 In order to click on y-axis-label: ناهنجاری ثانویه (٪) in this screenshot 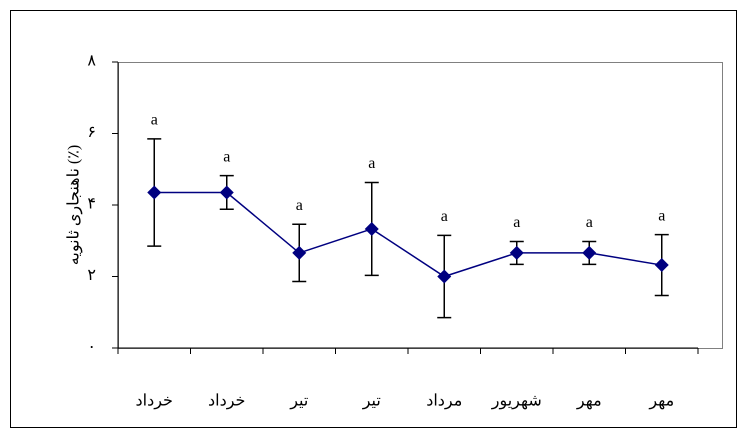, I will do `click(74, 205)`.